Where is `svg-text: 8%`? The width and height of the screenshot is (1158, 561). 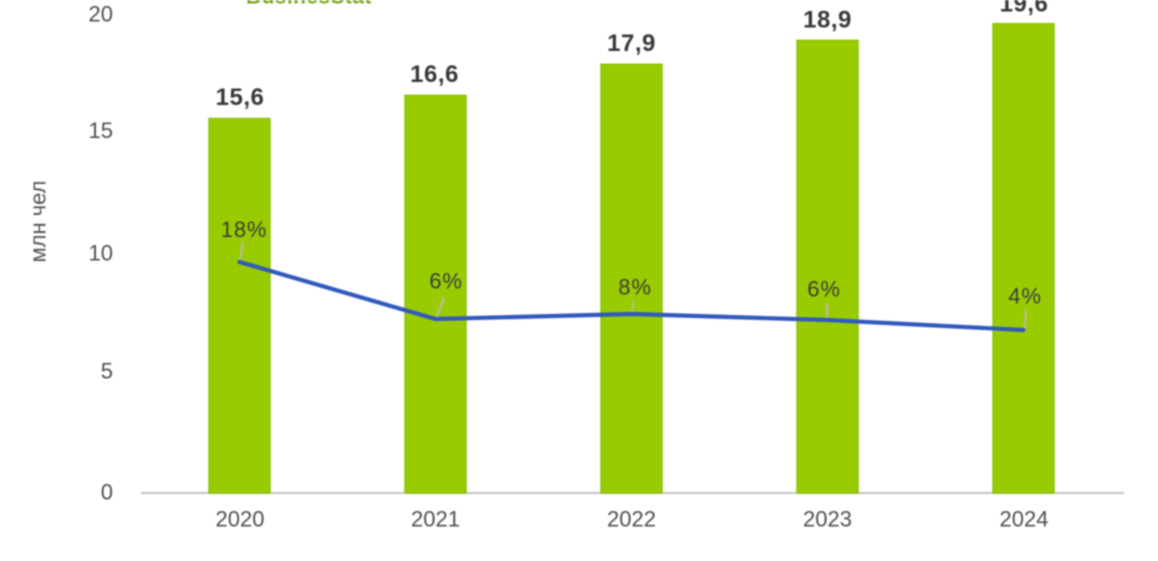
svg-text: 8% is located at coordinates (634, 287).